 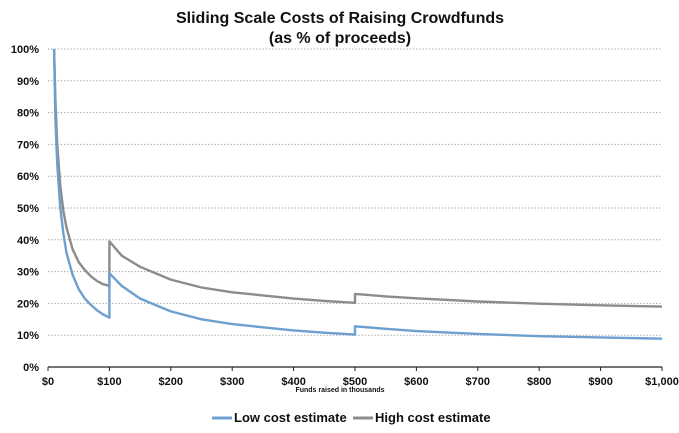 I want to click on x-tick-label: $800, so click(x=539, y=382).